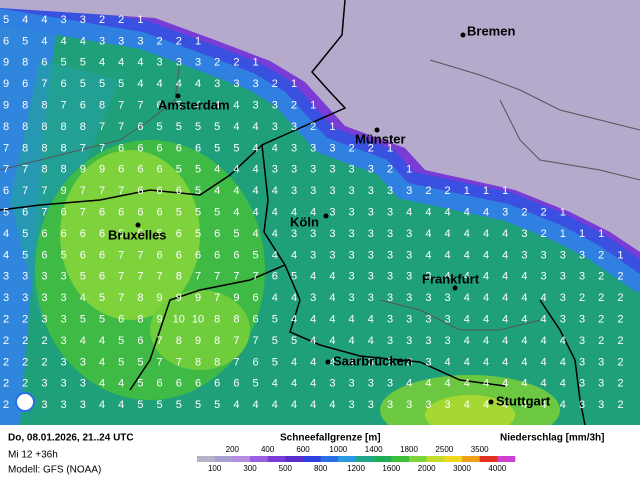 This screenshot has height=483, width=640. Describe the element at coordinates (409, 449) in the screenshot. I see `legend-tick-label: 1800` at that location.